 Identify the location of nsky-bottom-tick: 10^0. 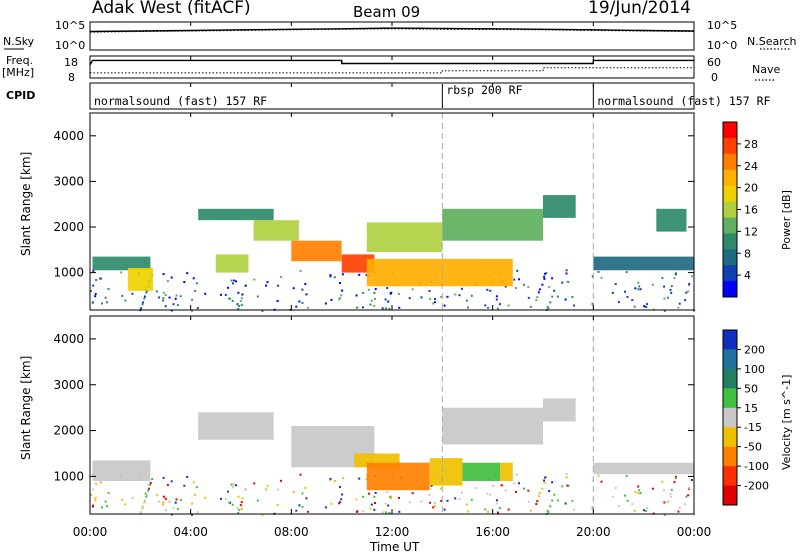
(70, 45).